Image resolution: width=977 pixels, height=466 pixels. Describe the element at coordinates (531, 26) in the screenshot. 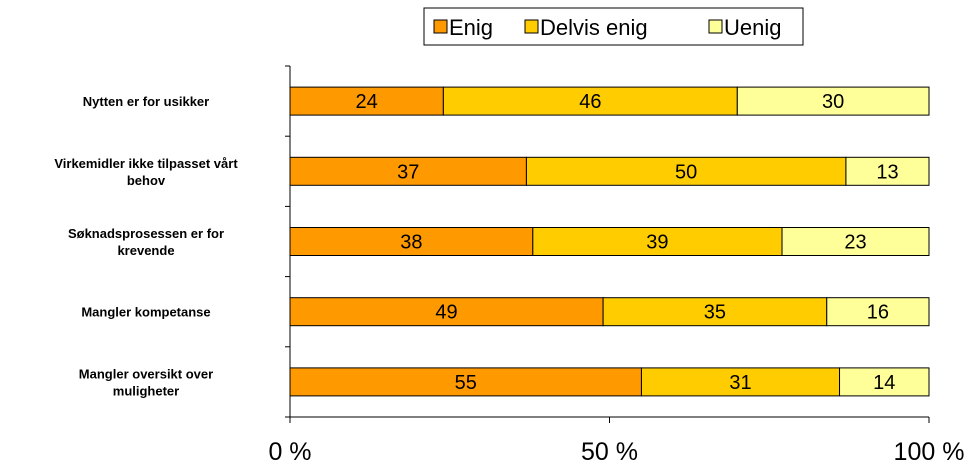

I see `legend-swatch-delvis-enig` at that location.